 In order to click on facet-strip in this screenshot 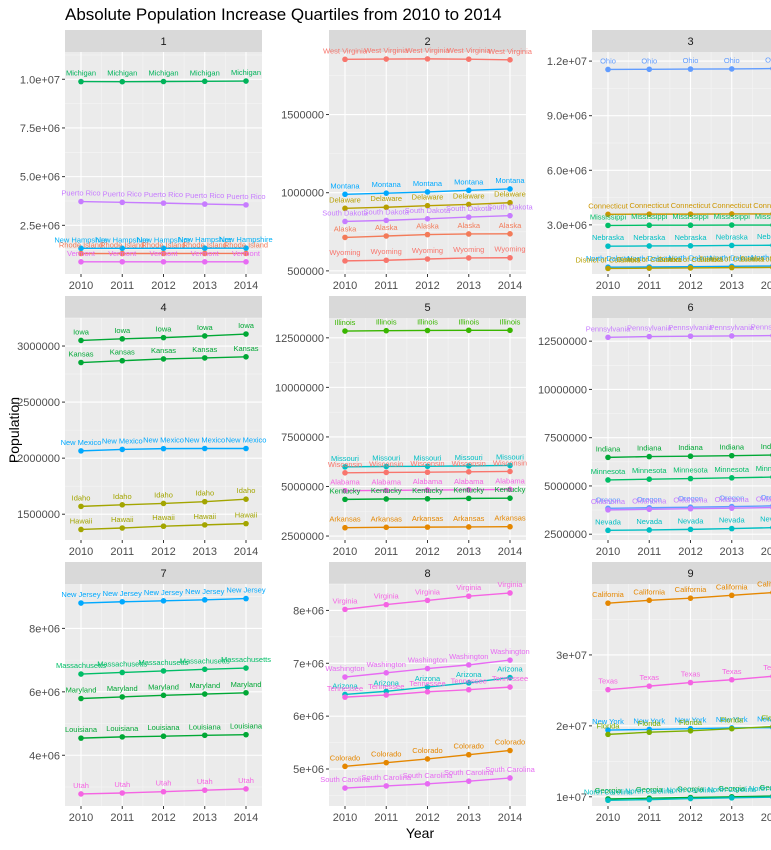, I will do `click(163, 573)`.